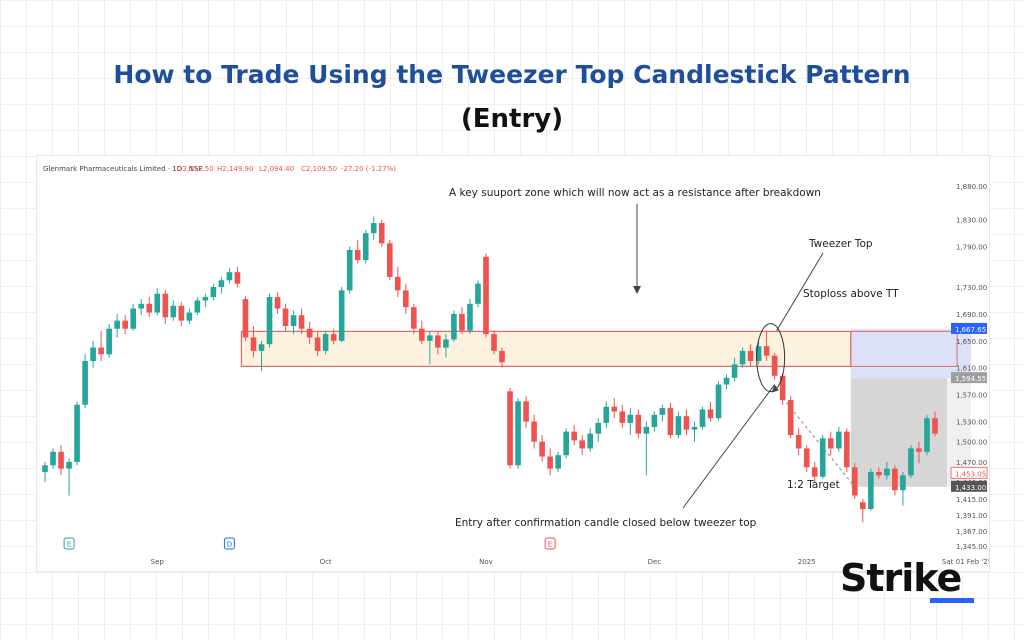 This screenshot has height=640, width=1024. Describe the element at coordinates (800, 291) in the screenshot. I see `tweezer-top-pointer` at that location.